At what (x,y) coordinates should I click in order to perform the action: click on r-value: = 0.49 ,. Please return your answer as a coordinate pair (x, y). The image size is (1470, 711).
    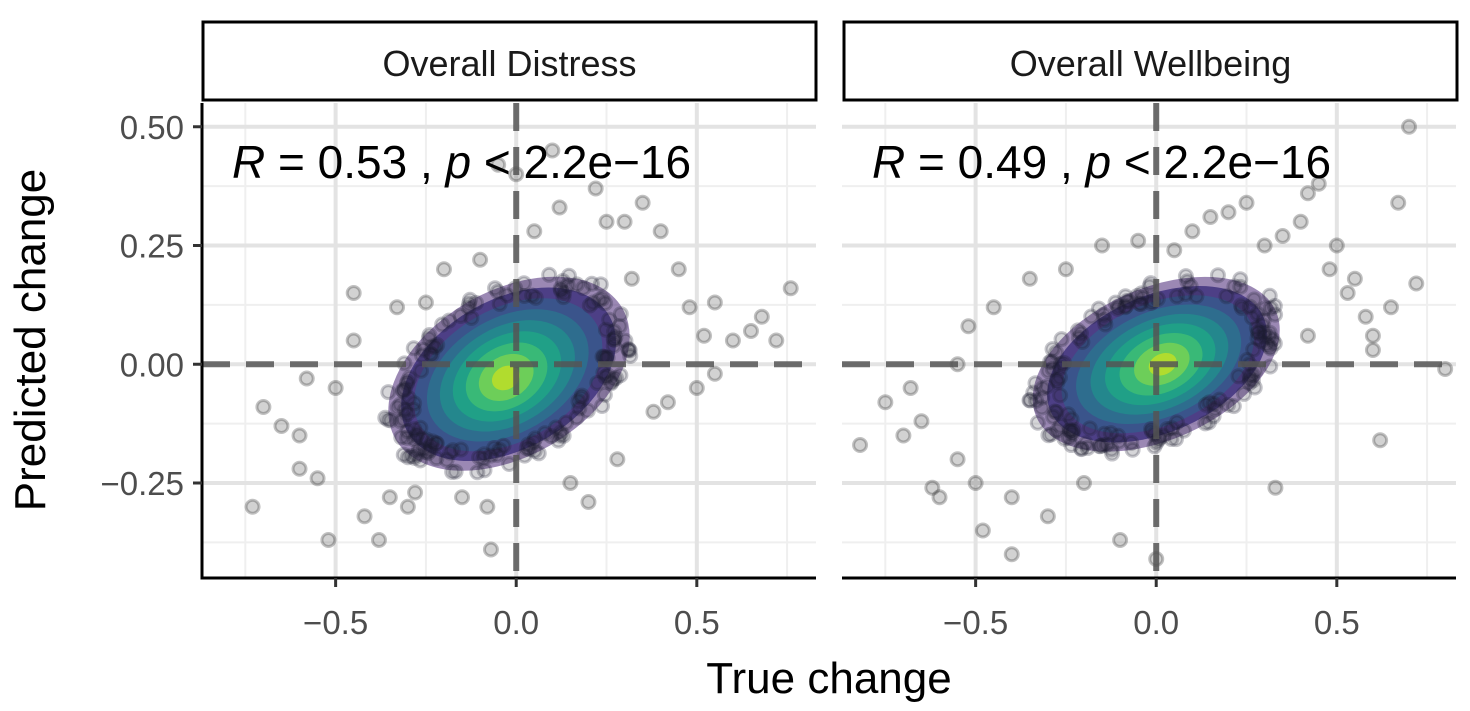
    Looking at the image, I should click on (995, 162).